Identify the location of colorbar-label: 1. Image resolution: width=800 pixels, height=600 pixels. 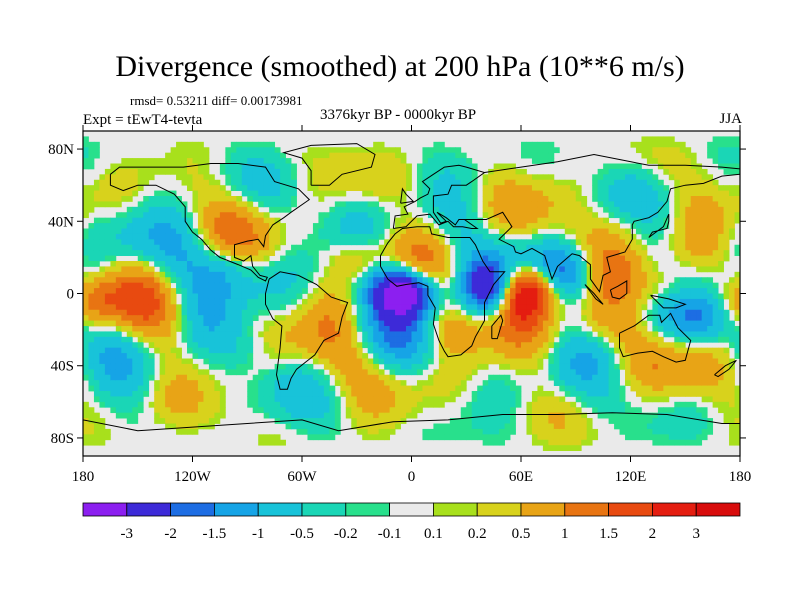
(565, 534).